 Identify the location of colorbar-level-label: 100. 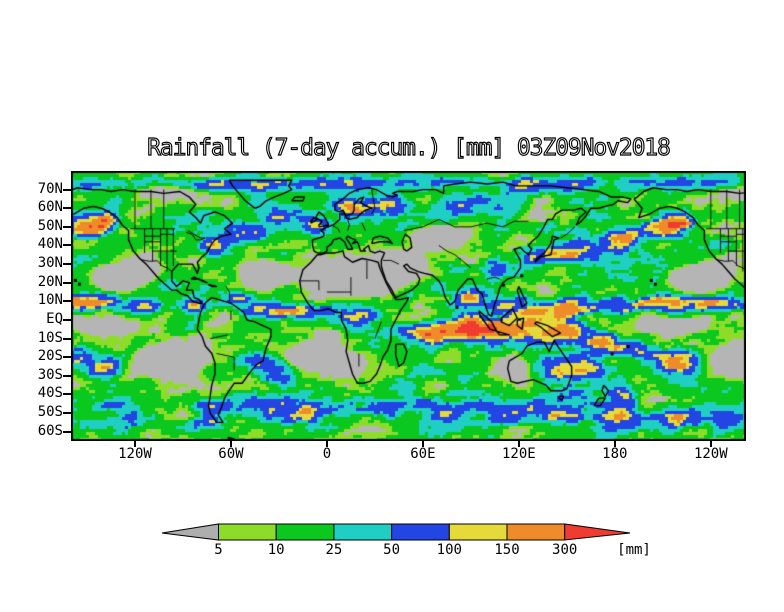
(449, 550).